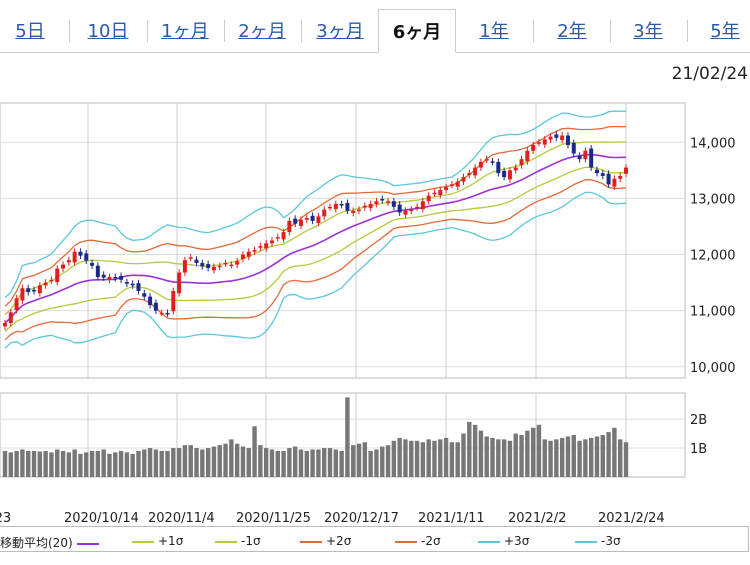 This screenshot has width=750, height=565. Describe the element at coordinates (572, 31) in the screenshot. I see `tab-7: 2年` at that location.